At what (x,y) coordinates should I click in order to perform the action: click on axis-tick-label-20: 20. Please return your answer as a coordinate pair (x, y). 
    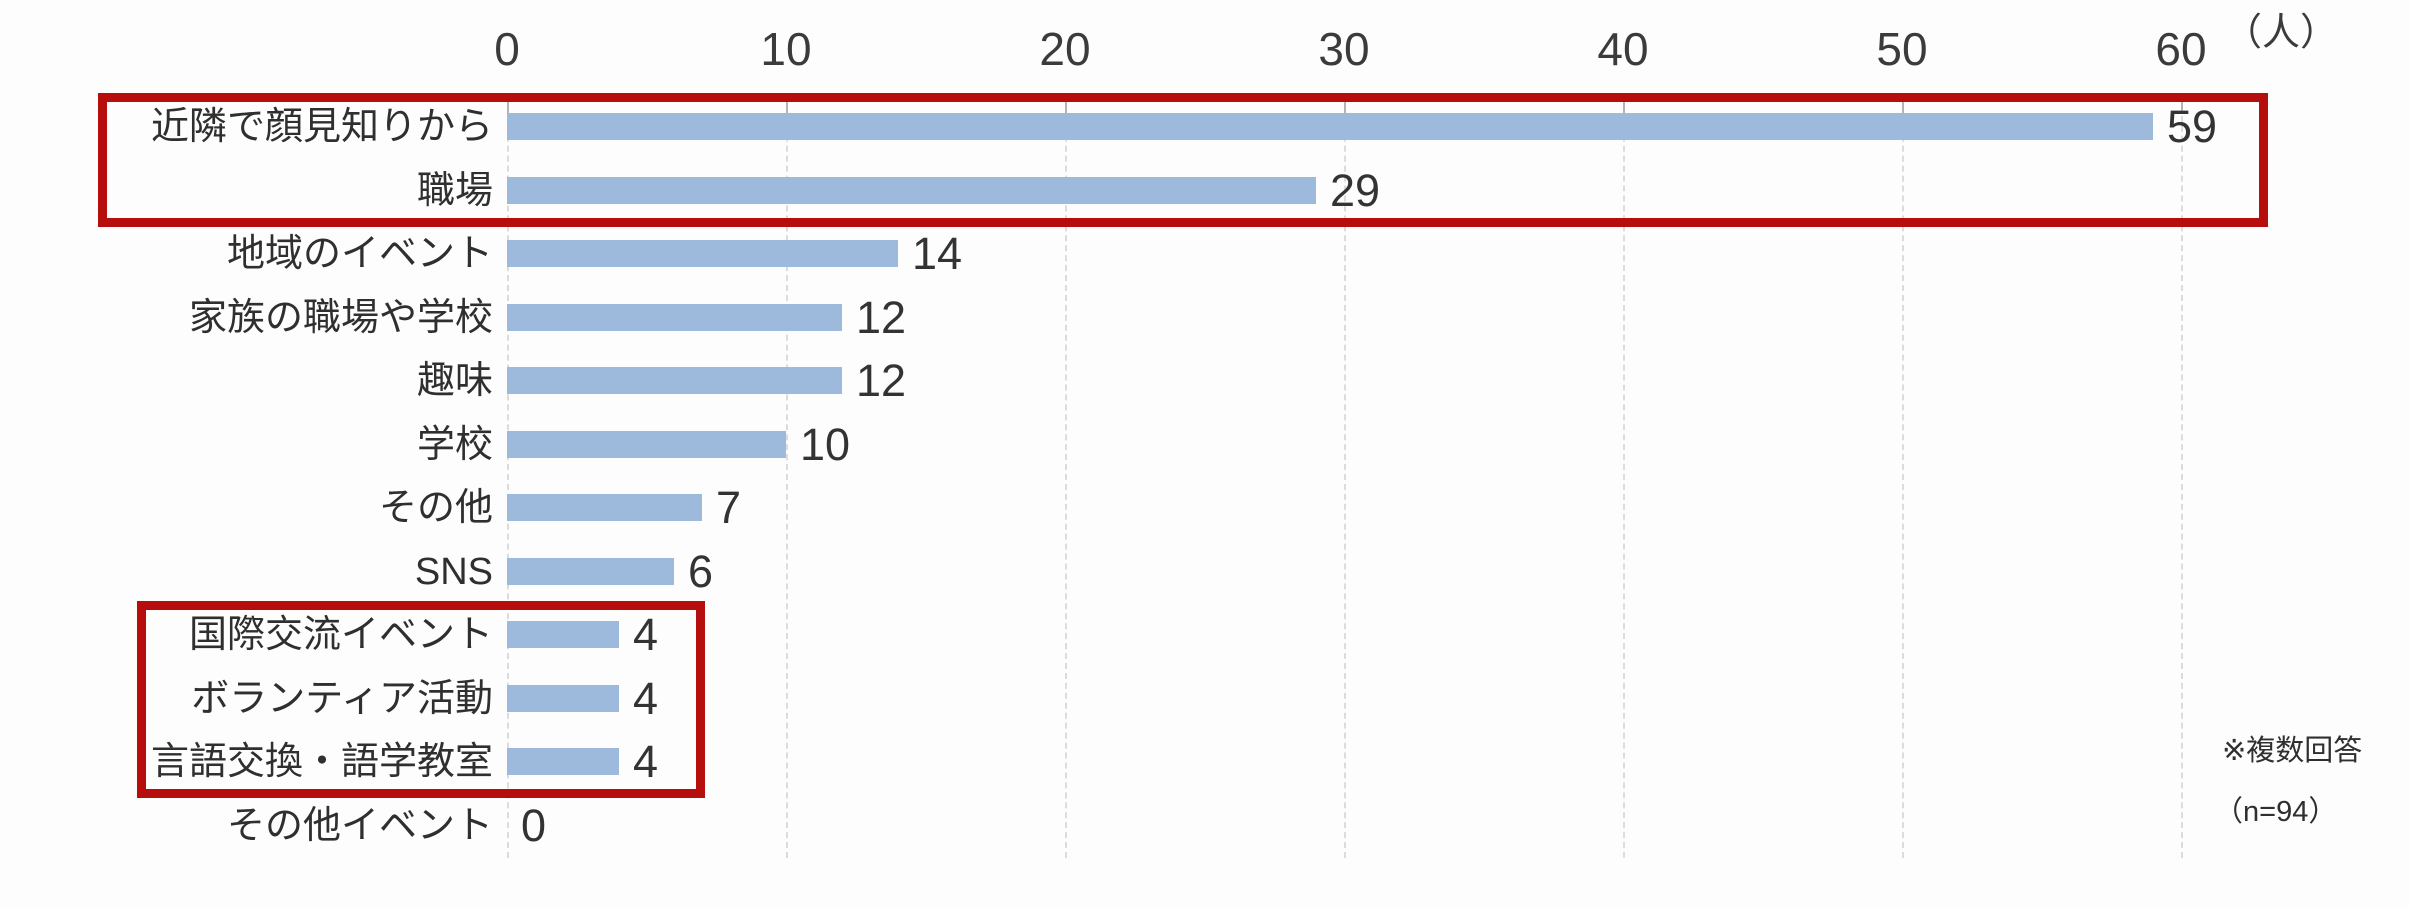
    Looking at the image, I should click on (1065, 49).